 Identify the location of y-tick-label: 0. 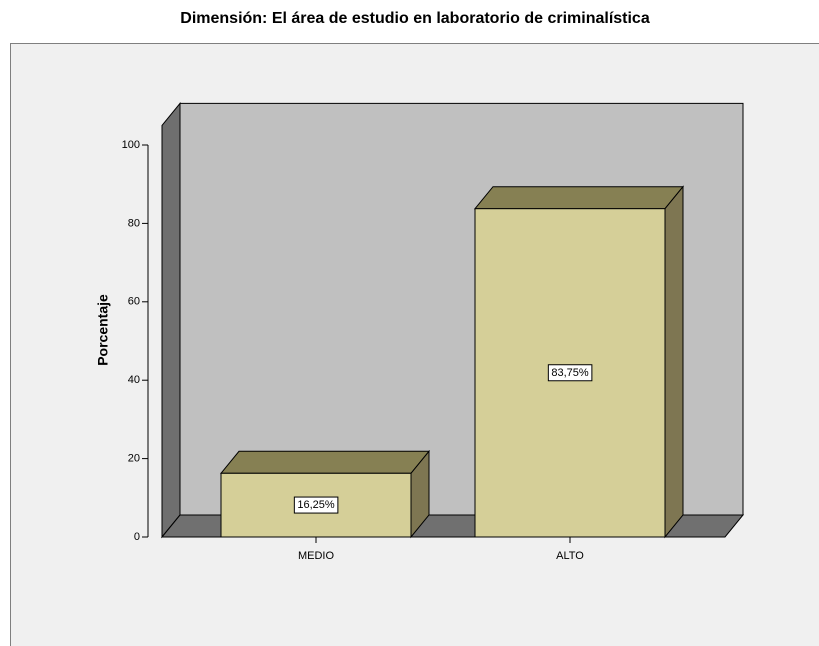
(137, 537).